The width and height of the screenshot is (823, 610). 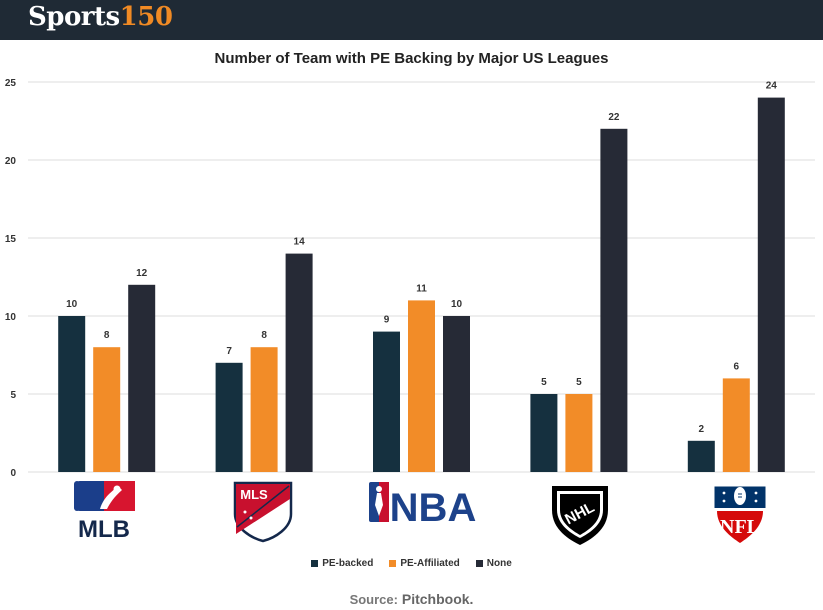 What do you see at coordinates (386, 401) in the screenshot?
I see `bar-nba-pe-backed` at bounding box center [386, 401].